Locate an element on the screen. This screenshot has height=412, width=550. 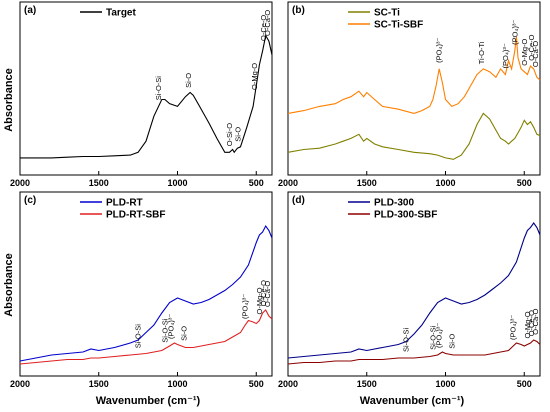
x-axis-label-left: Wavenumber (cm⁻¹) is located at coordinates (148, 401).